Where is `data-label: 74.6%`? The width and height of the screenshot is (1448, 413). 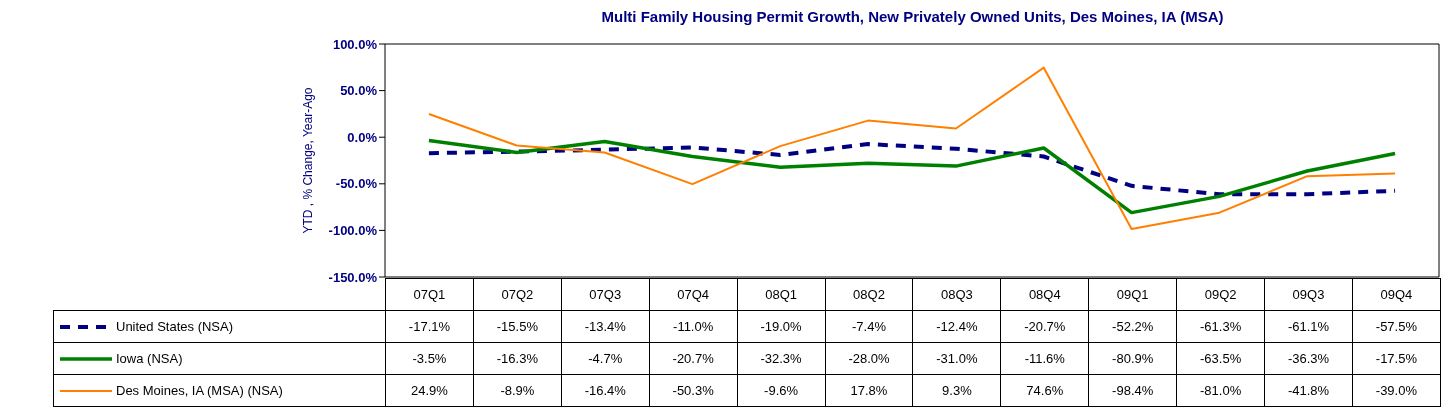 data-label: 74.6% is located at coordinates (1044, 390).